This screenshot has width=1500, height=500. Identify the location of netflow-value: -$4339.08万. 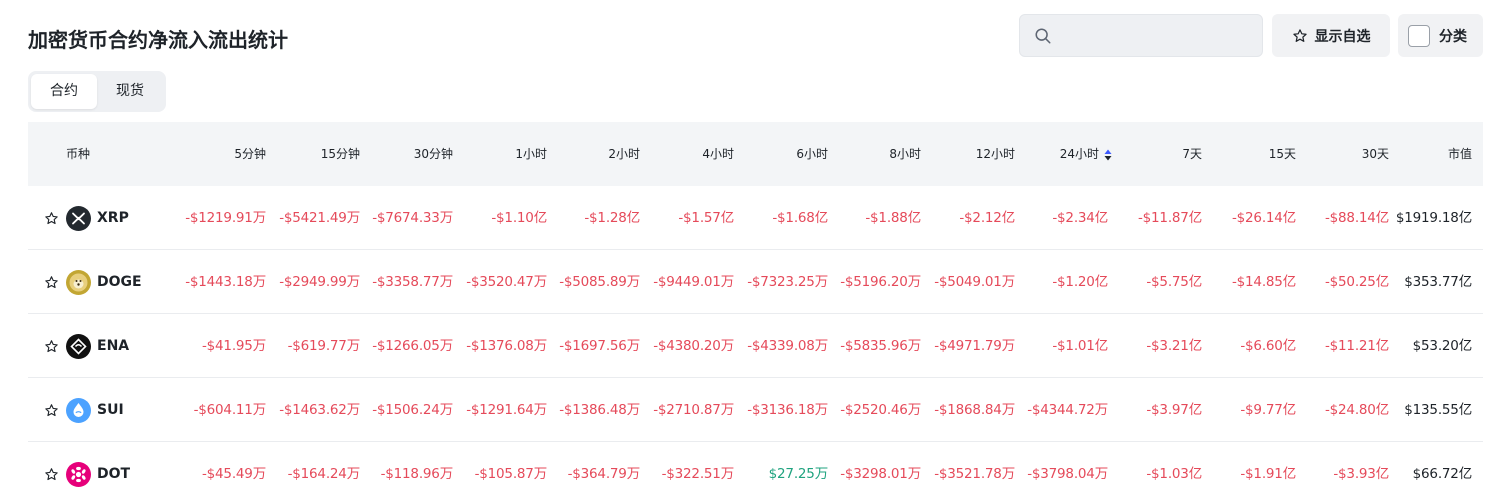
(787, 346).